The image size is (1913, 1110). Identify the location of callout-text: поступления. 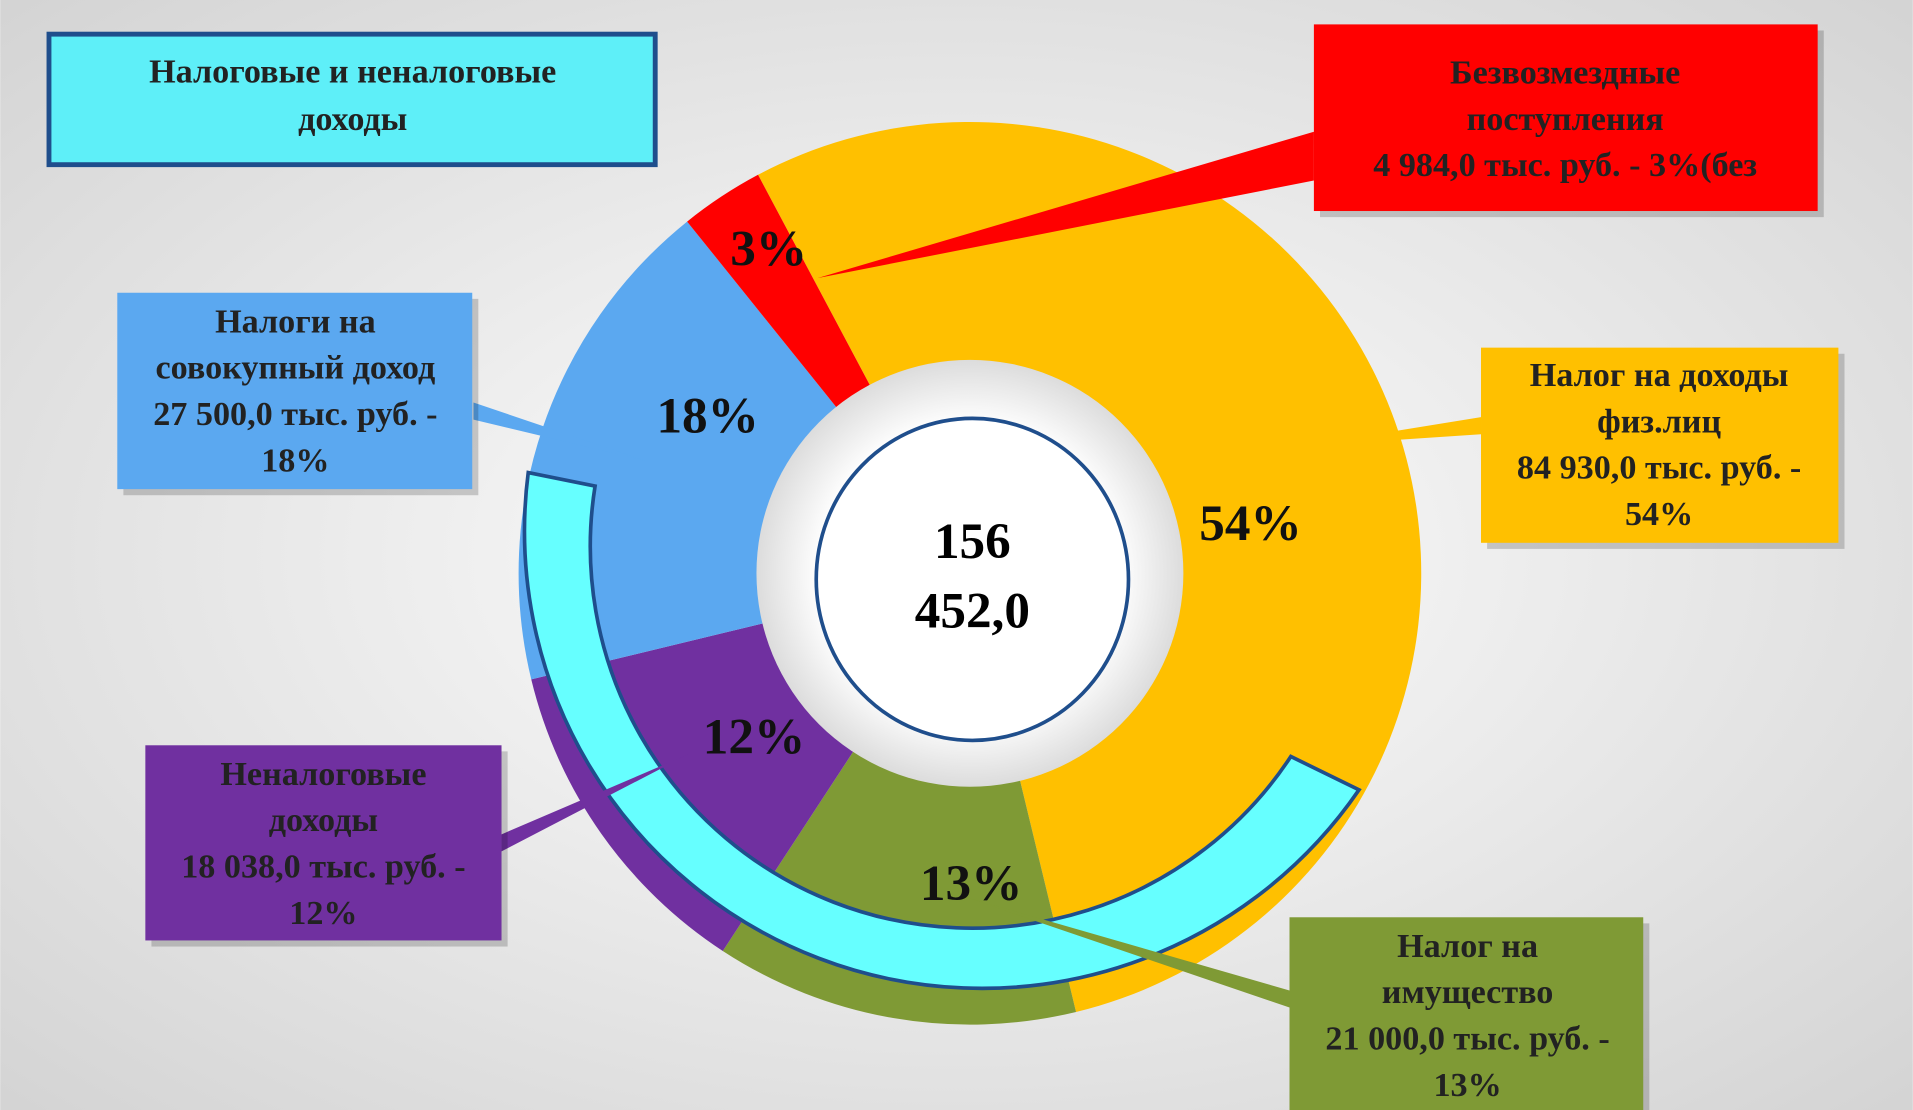
(1565, 119).